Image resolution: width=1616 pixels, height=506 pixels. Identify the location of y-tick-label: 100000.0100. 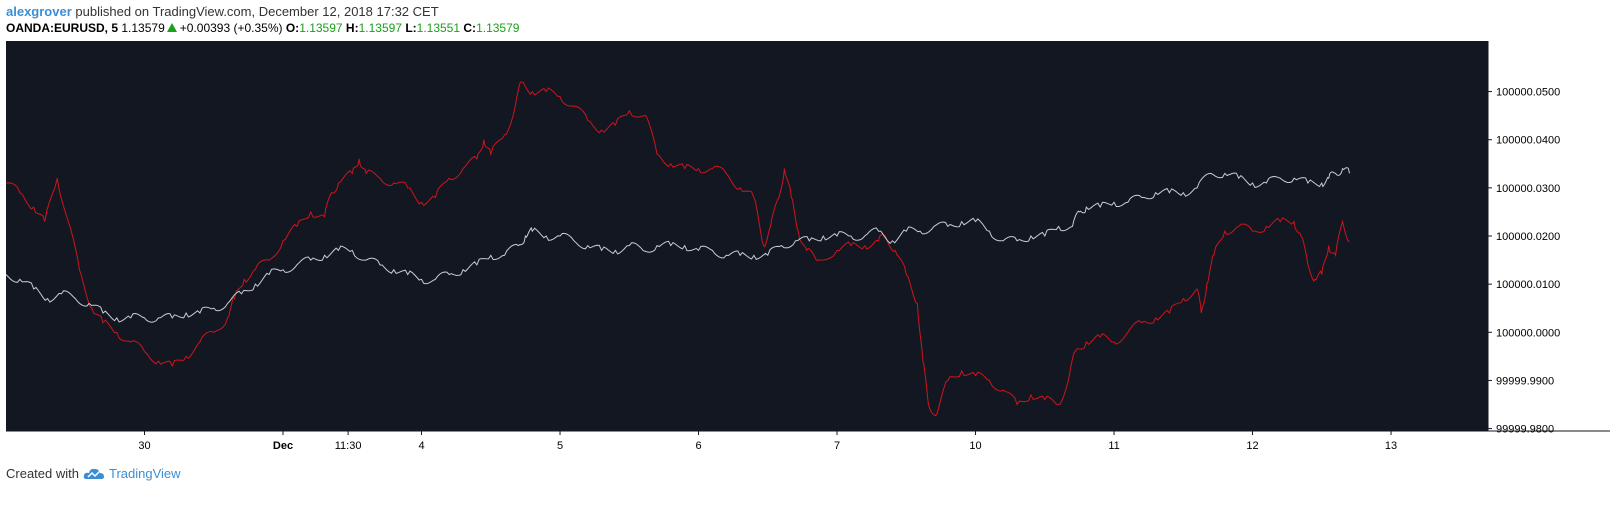
(1528, 285).